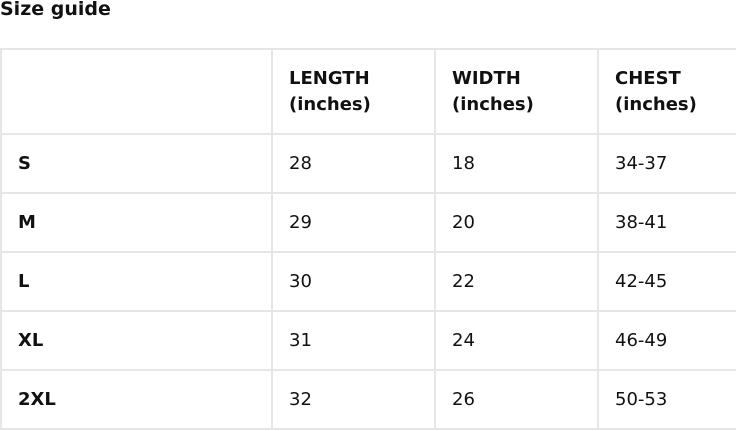 This screenshot has width=736, height=431. I want to click on header-chest: CHEST (inches), so click(666, 91).